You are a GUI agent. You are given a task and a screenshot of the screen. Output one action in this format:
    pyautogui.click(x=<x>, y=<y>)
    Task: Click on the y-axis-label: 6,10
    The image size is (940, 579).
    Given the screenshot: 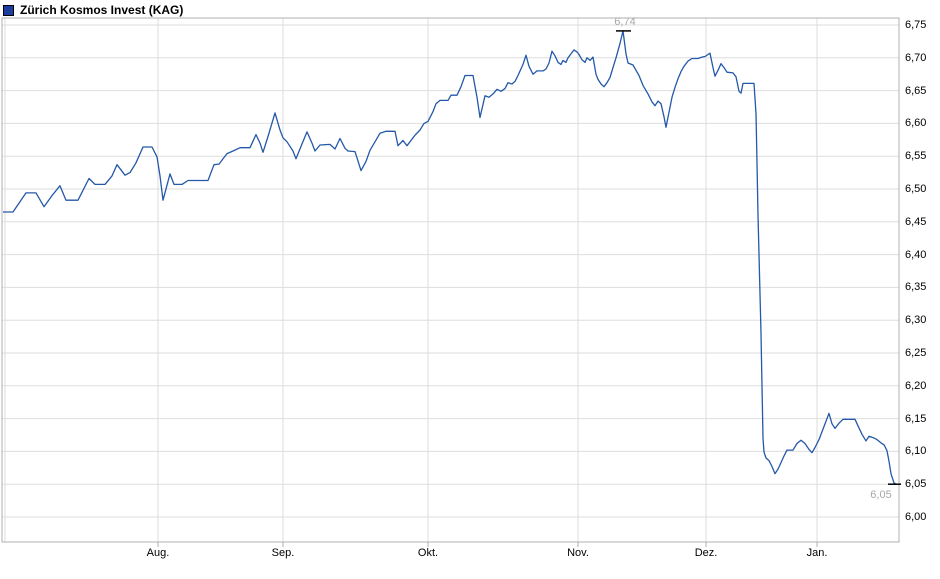 What is the action you would take?
    pyautogui.click(x=916, y=451)
    